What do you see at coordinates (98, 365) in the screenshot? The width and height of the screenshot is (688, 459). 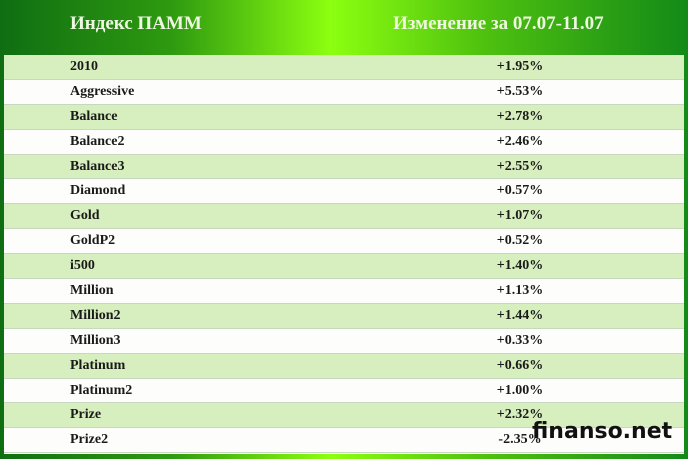 I see `index-name: Platinum` at bounding box center [98, 365].